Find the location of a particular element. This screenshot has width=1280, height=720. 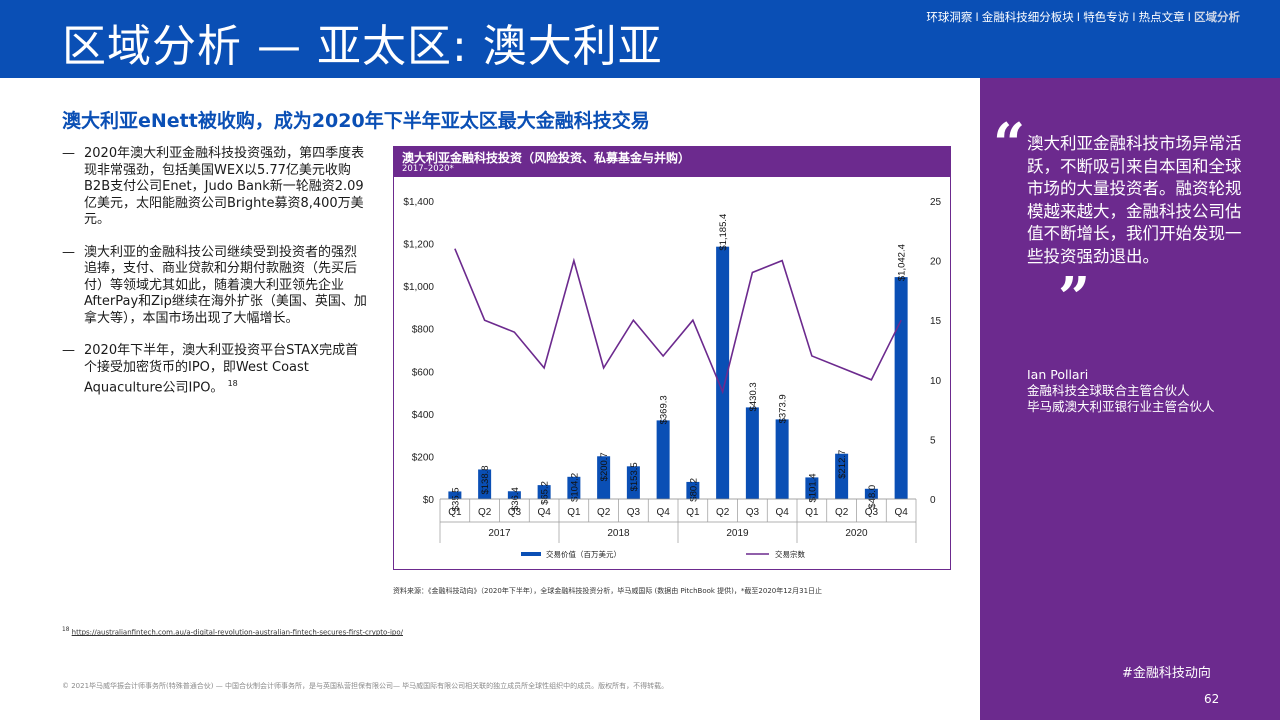

hashtag: #金融科技动向 is located at coordinates (1166, 673).